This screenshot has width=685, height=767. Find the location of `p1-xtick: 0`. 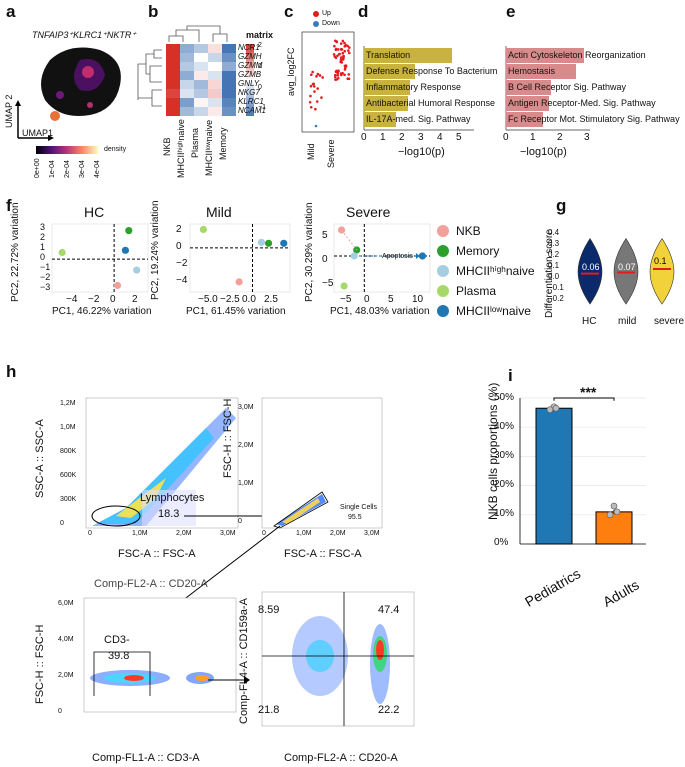

p1-xtick: 0 is located at coordinates (90, 533).